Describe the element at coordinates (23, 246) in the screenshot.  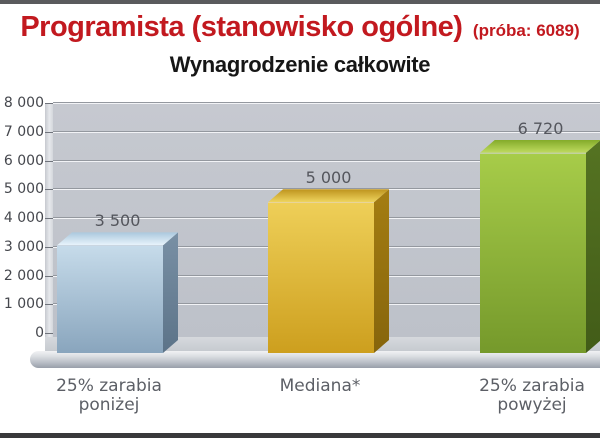
I see `y-axis-label: 3 000` at that location.